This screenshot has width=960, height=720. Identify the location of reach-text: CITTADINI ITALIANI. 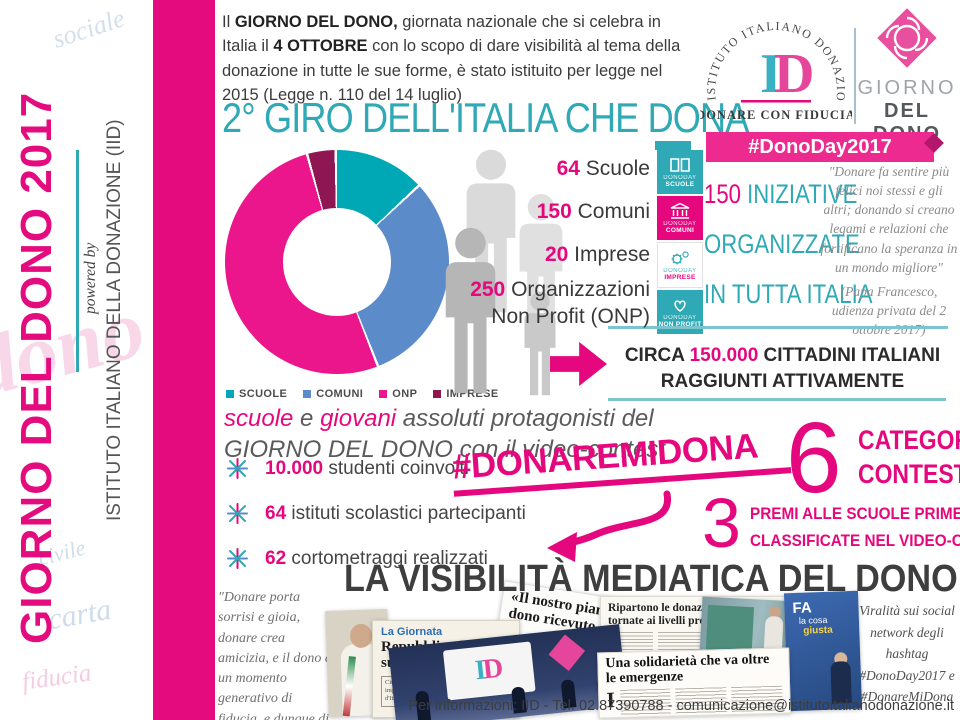
(849, 355).